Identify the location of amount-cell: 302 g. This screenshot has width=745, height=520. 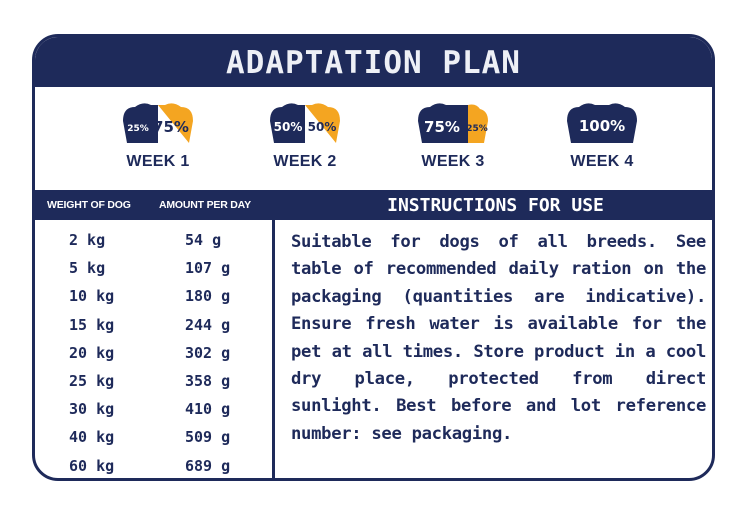
(208, 352).